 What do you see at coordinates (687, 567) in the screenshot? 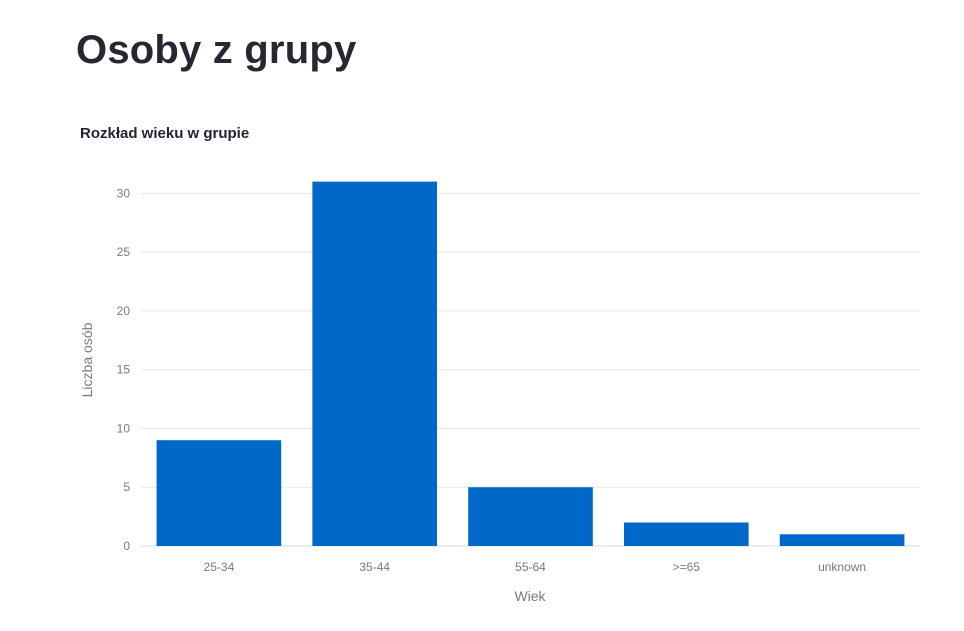
I see `x-tick-label: >=65` at bounding box center [687, 567].